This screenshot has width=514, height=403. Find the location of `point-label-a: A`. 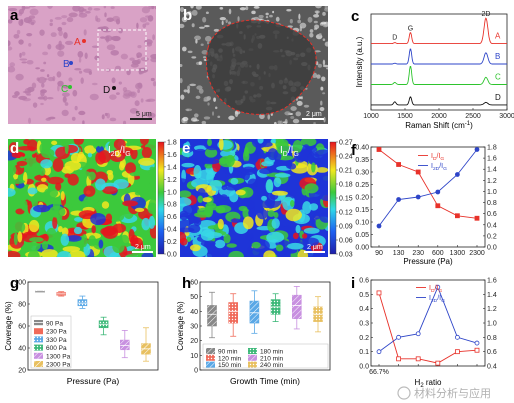

point-label-a: A is located at coordinates (77, 42).